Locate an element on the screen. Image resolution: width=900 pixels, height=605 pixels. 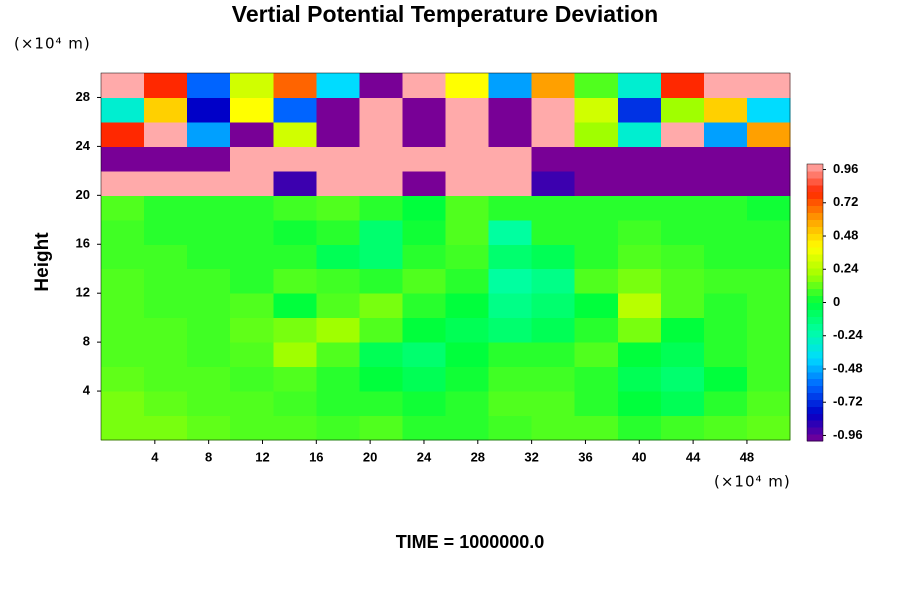
x-tick-label: 36 is located at coordinates (585, 456).